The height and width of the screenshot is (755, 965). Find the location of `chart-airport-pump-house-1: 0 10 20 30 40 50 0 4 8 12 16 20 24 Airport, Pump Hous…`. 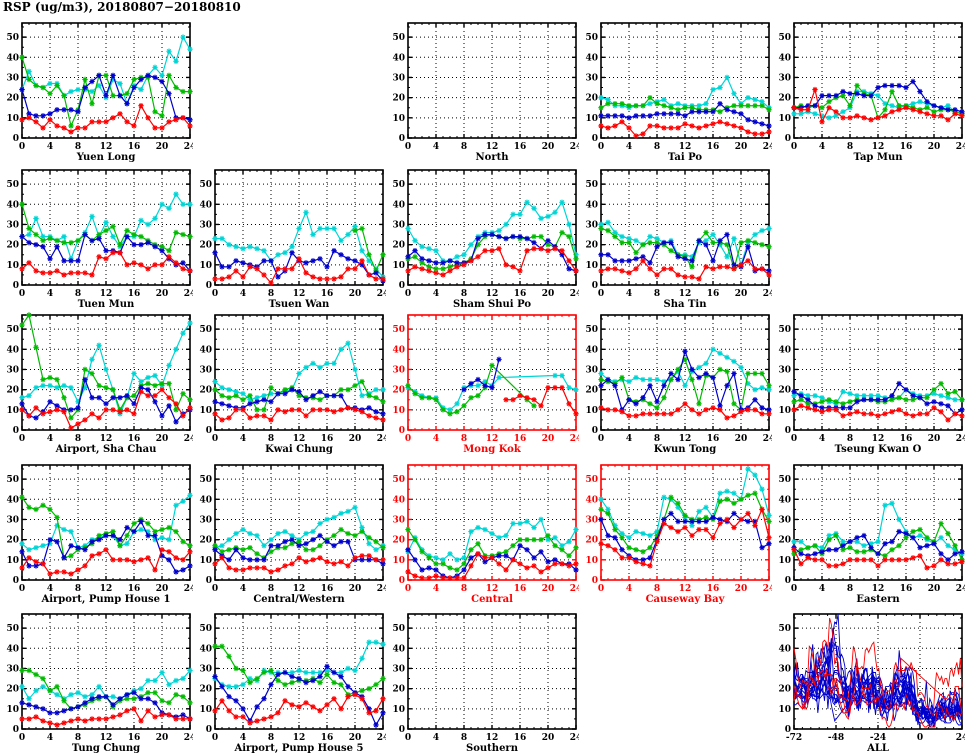

chart-airport-pump-house-1: 0 10 20 30 40 50 0 4 8 12 16 20 24 Airport, Pump Hous… is located at coordinates (98, 528).